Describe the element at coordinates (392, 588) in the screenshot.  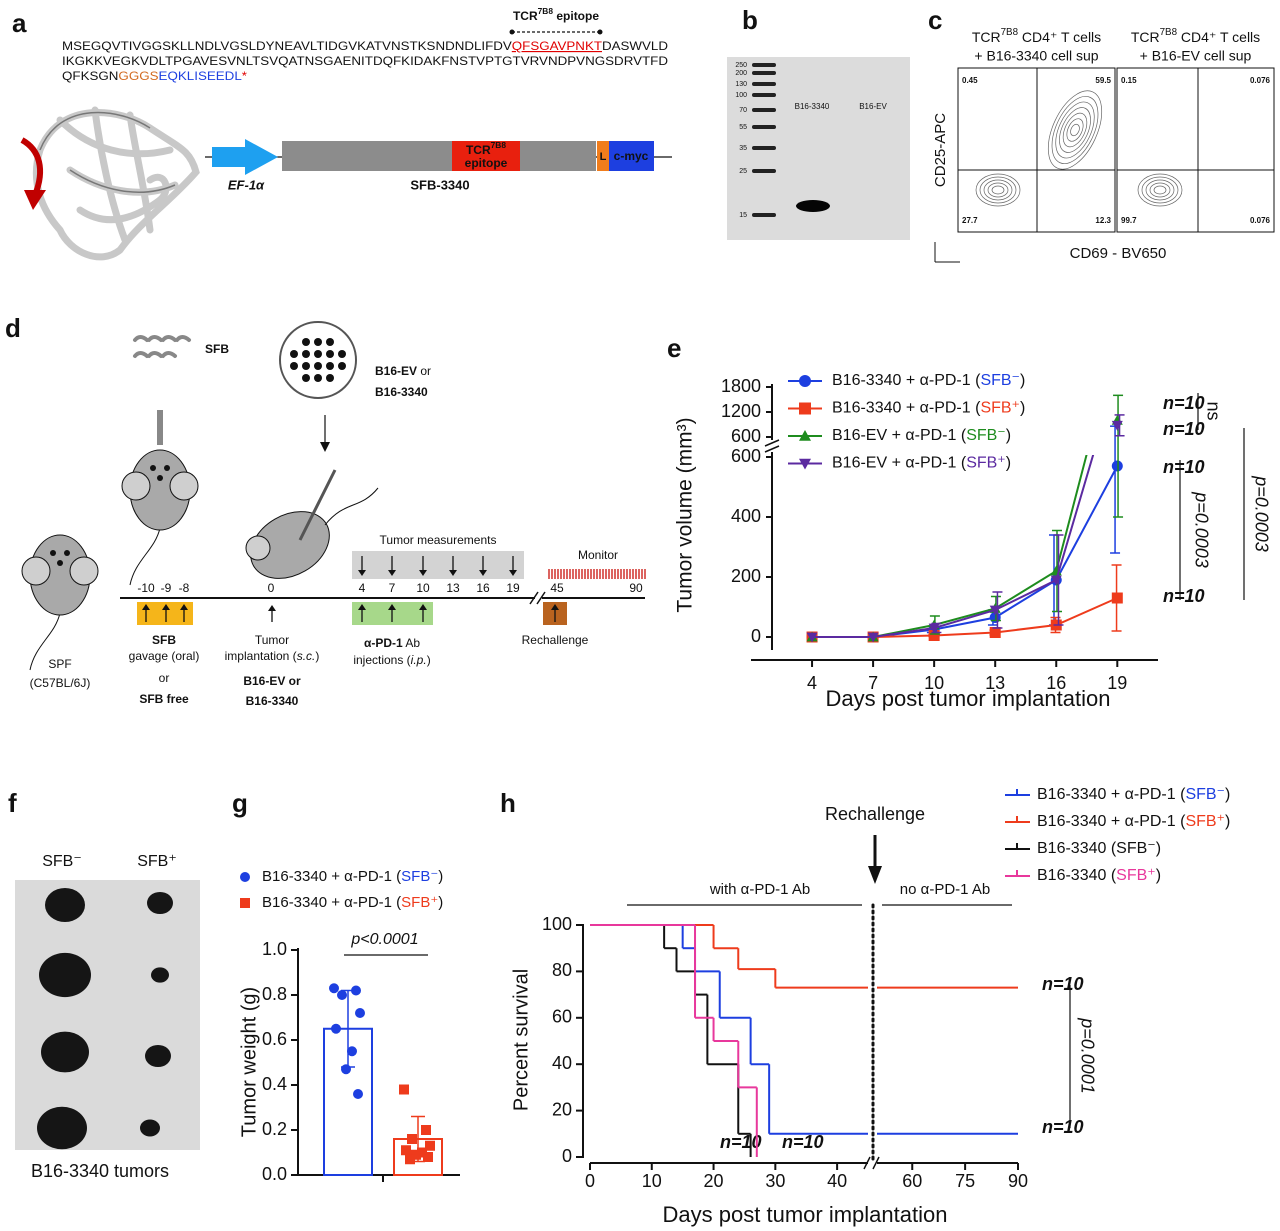
I see `day-label: 7` at that location.